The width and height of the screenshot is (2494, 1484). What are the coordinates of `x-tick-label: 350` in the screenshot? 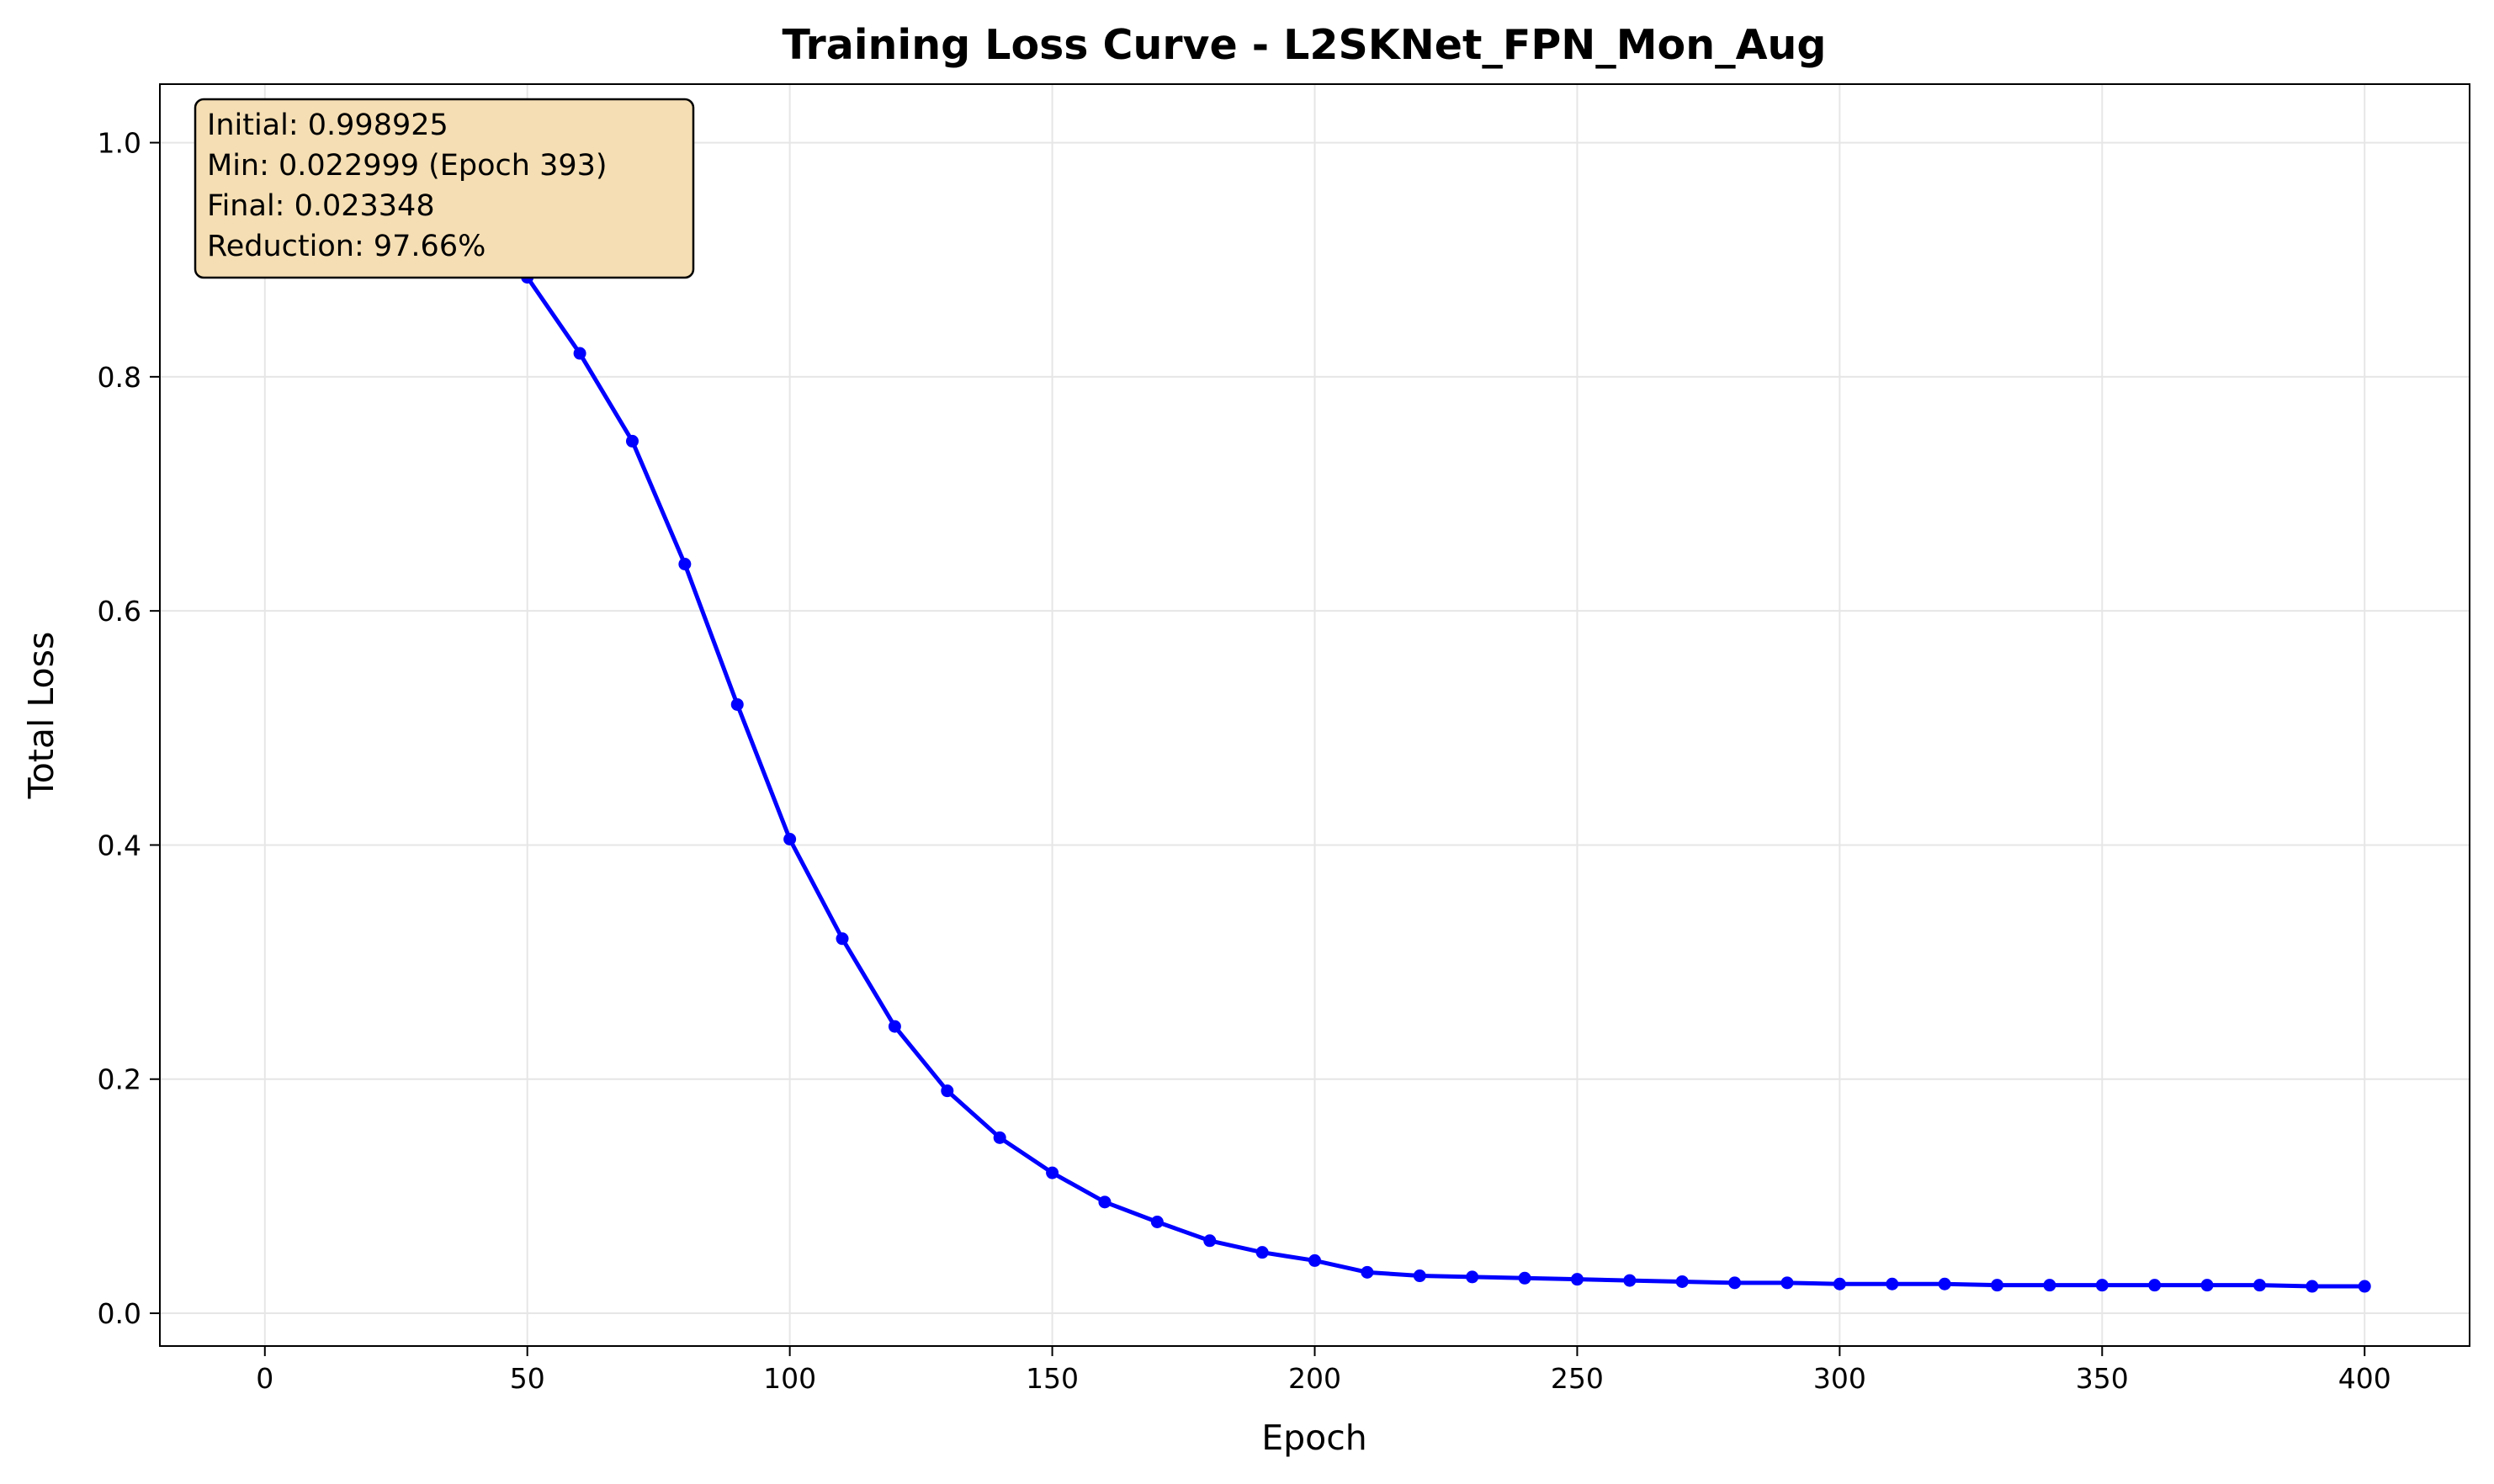 It's located at (2102, 1378).